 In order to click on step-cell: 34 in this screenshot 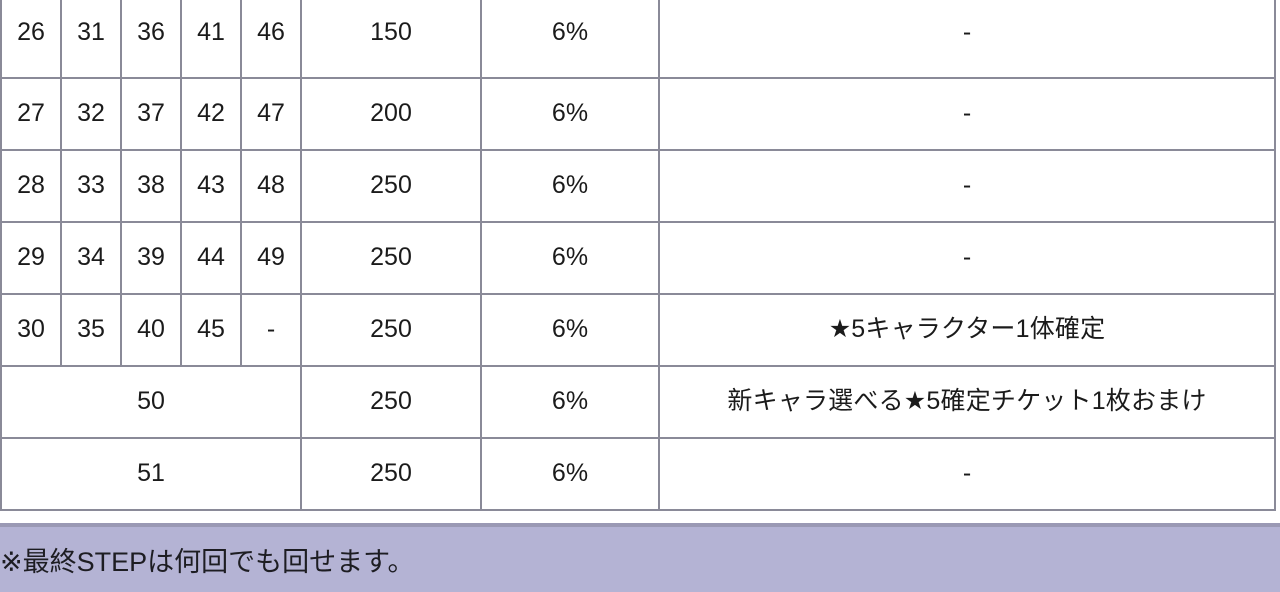, I will do `click(91, 258)`.